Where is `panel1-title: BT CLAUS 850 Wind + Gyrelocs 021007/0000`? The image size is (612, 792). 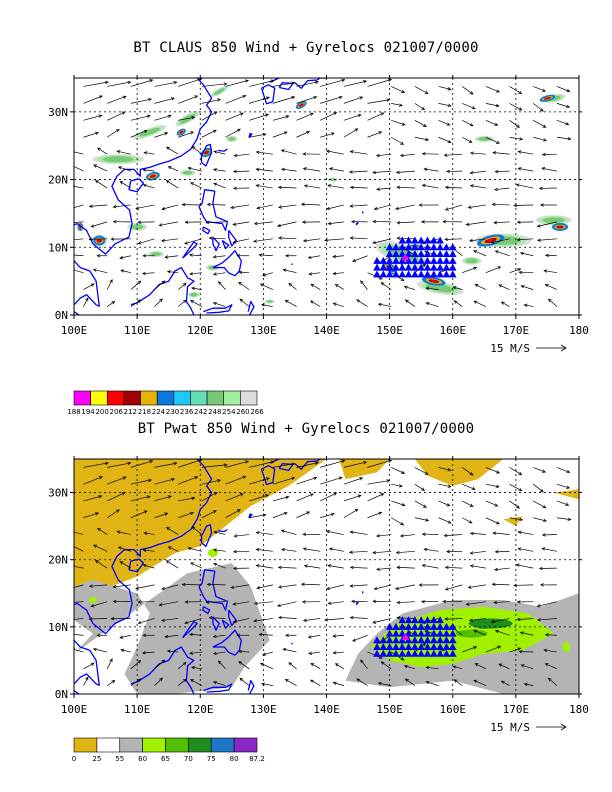 panel1-title: BT CLAUS 850 Wind + Gyrelocs 021007/0000 is located at coordinates (306, 48).